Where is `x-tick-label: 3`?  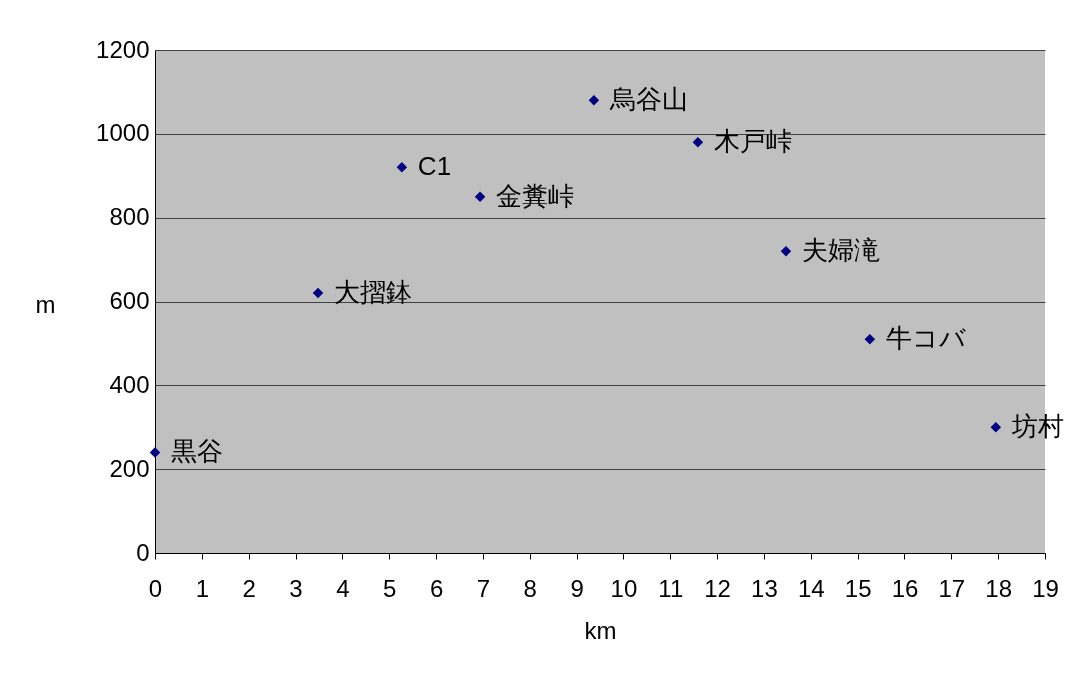 x-tick-label: 3 is located at coordinates (296, 588).